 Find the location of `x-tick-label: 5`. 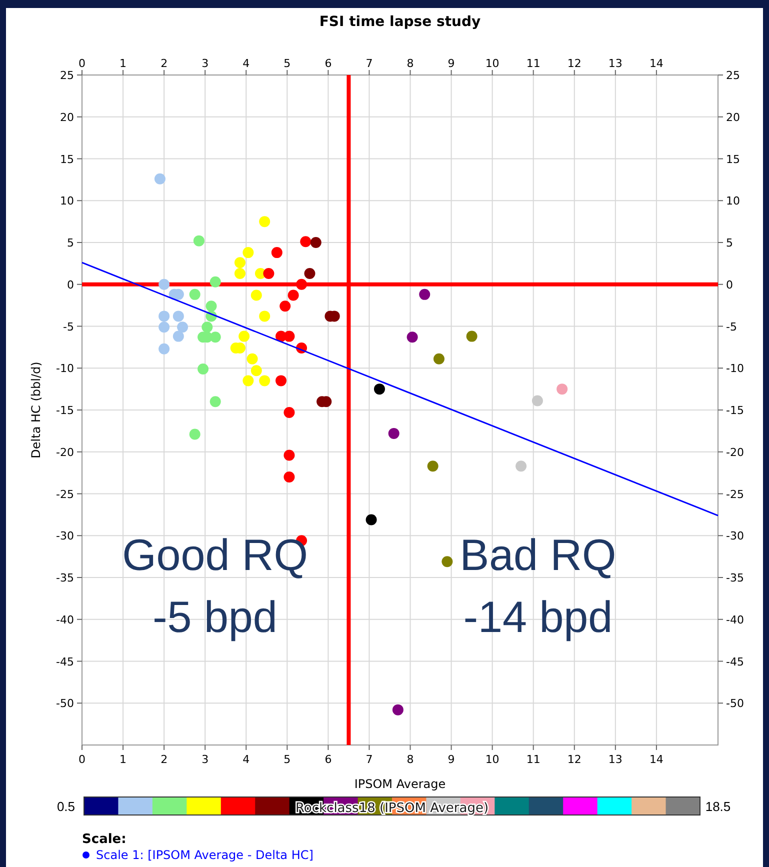

x-tick-label: 5 is located at coordinates (287, 63).